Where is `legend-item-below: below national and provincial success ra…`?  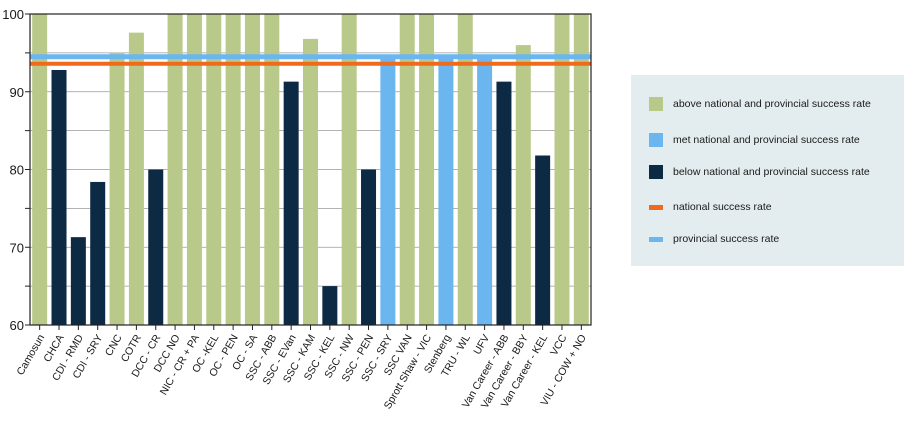
legend-item-below: below national and provincial success ra… is located at coordinates (759, 172).